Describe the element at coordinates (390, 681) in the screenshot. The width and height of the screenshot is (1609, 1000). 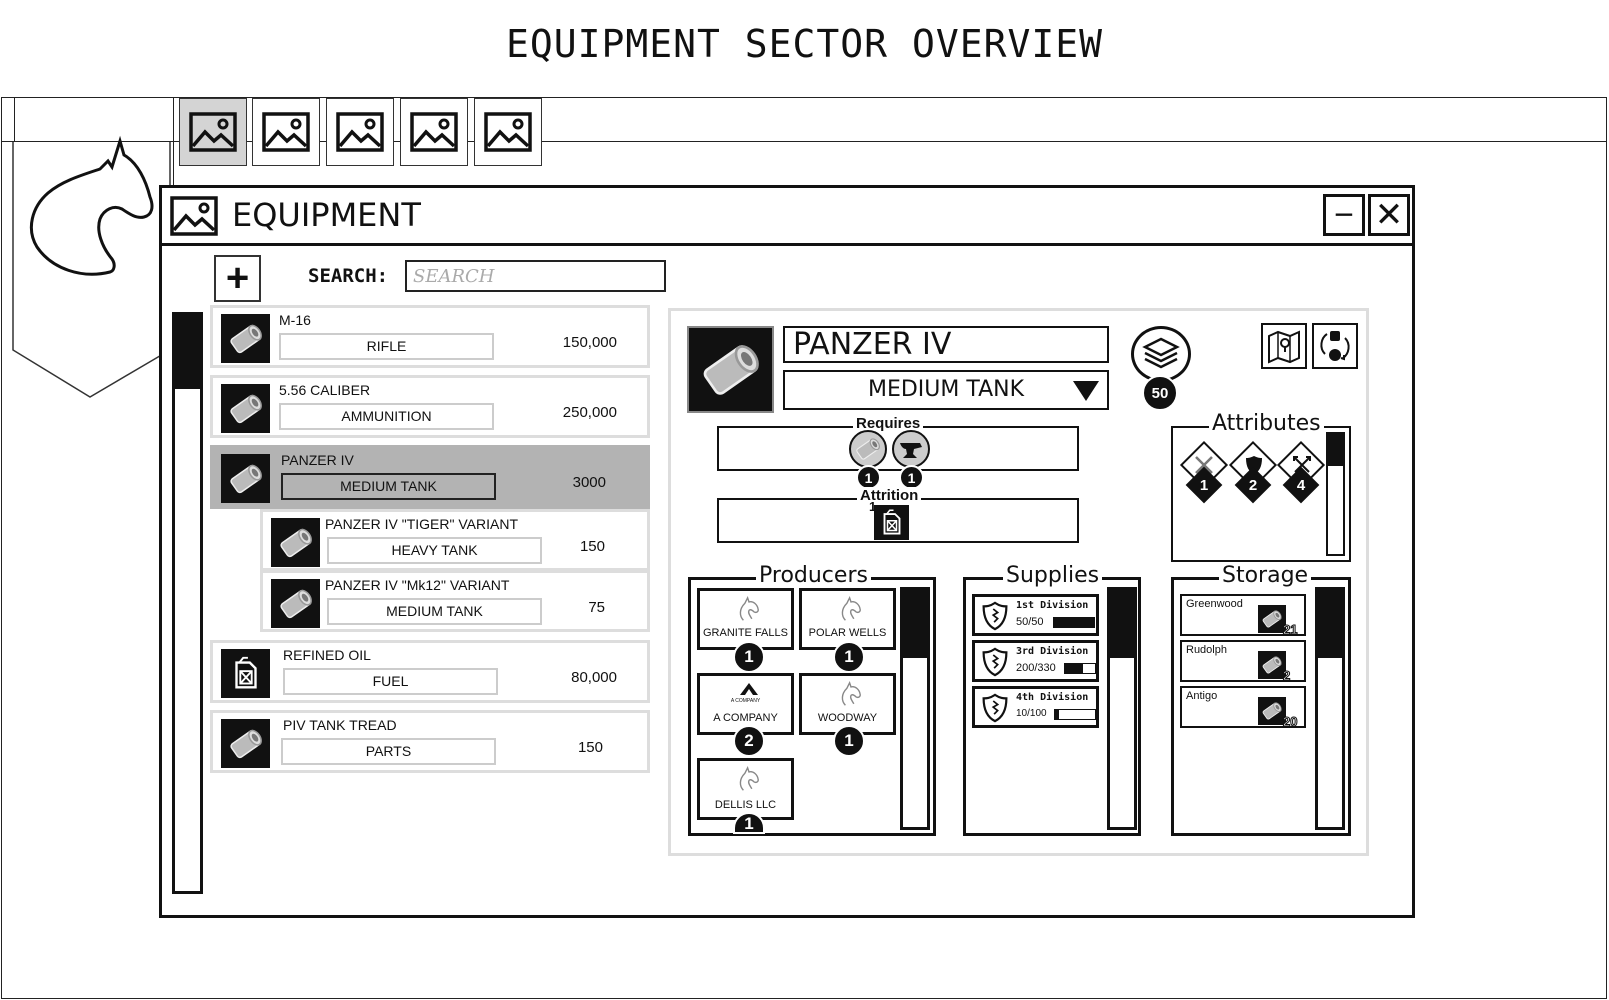
I see `item-type: FUEL` at that location.